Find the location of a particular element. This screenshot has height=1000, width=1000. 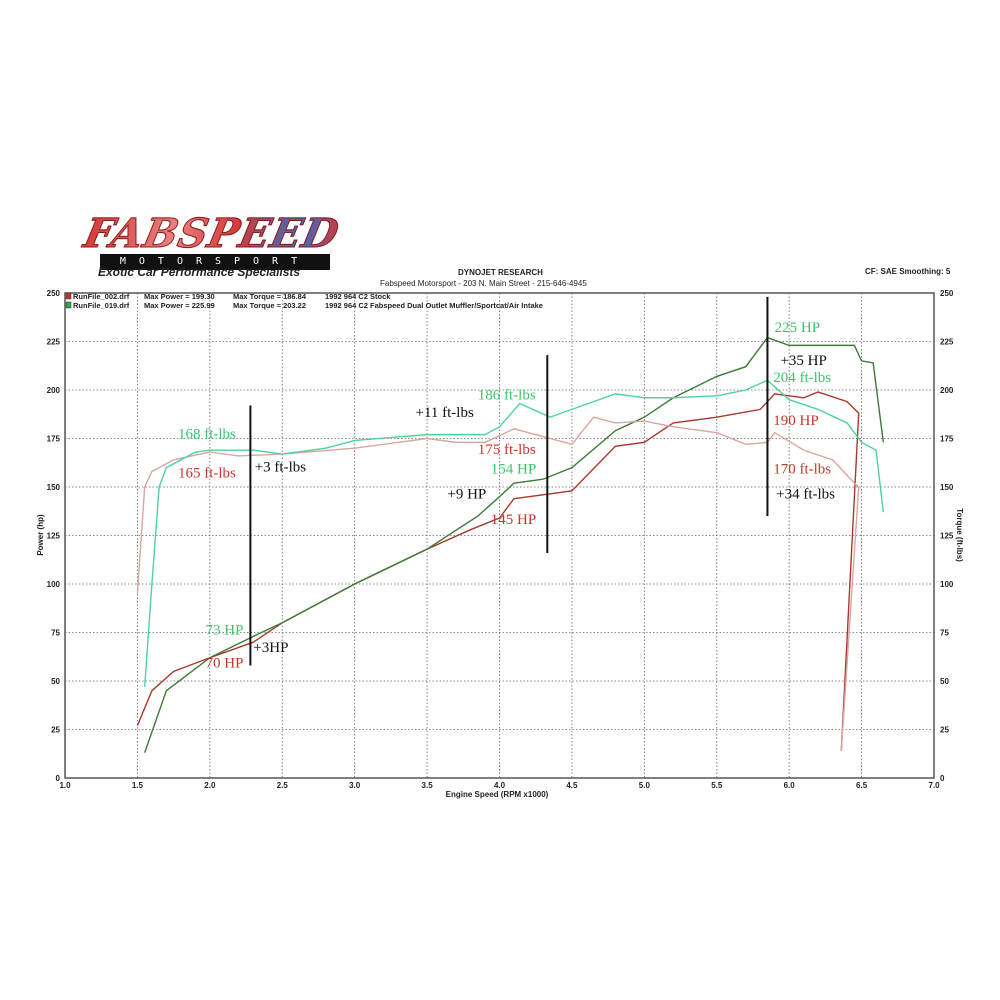

y-axis-label: Power (hp) is located at coordinates (40, 535).